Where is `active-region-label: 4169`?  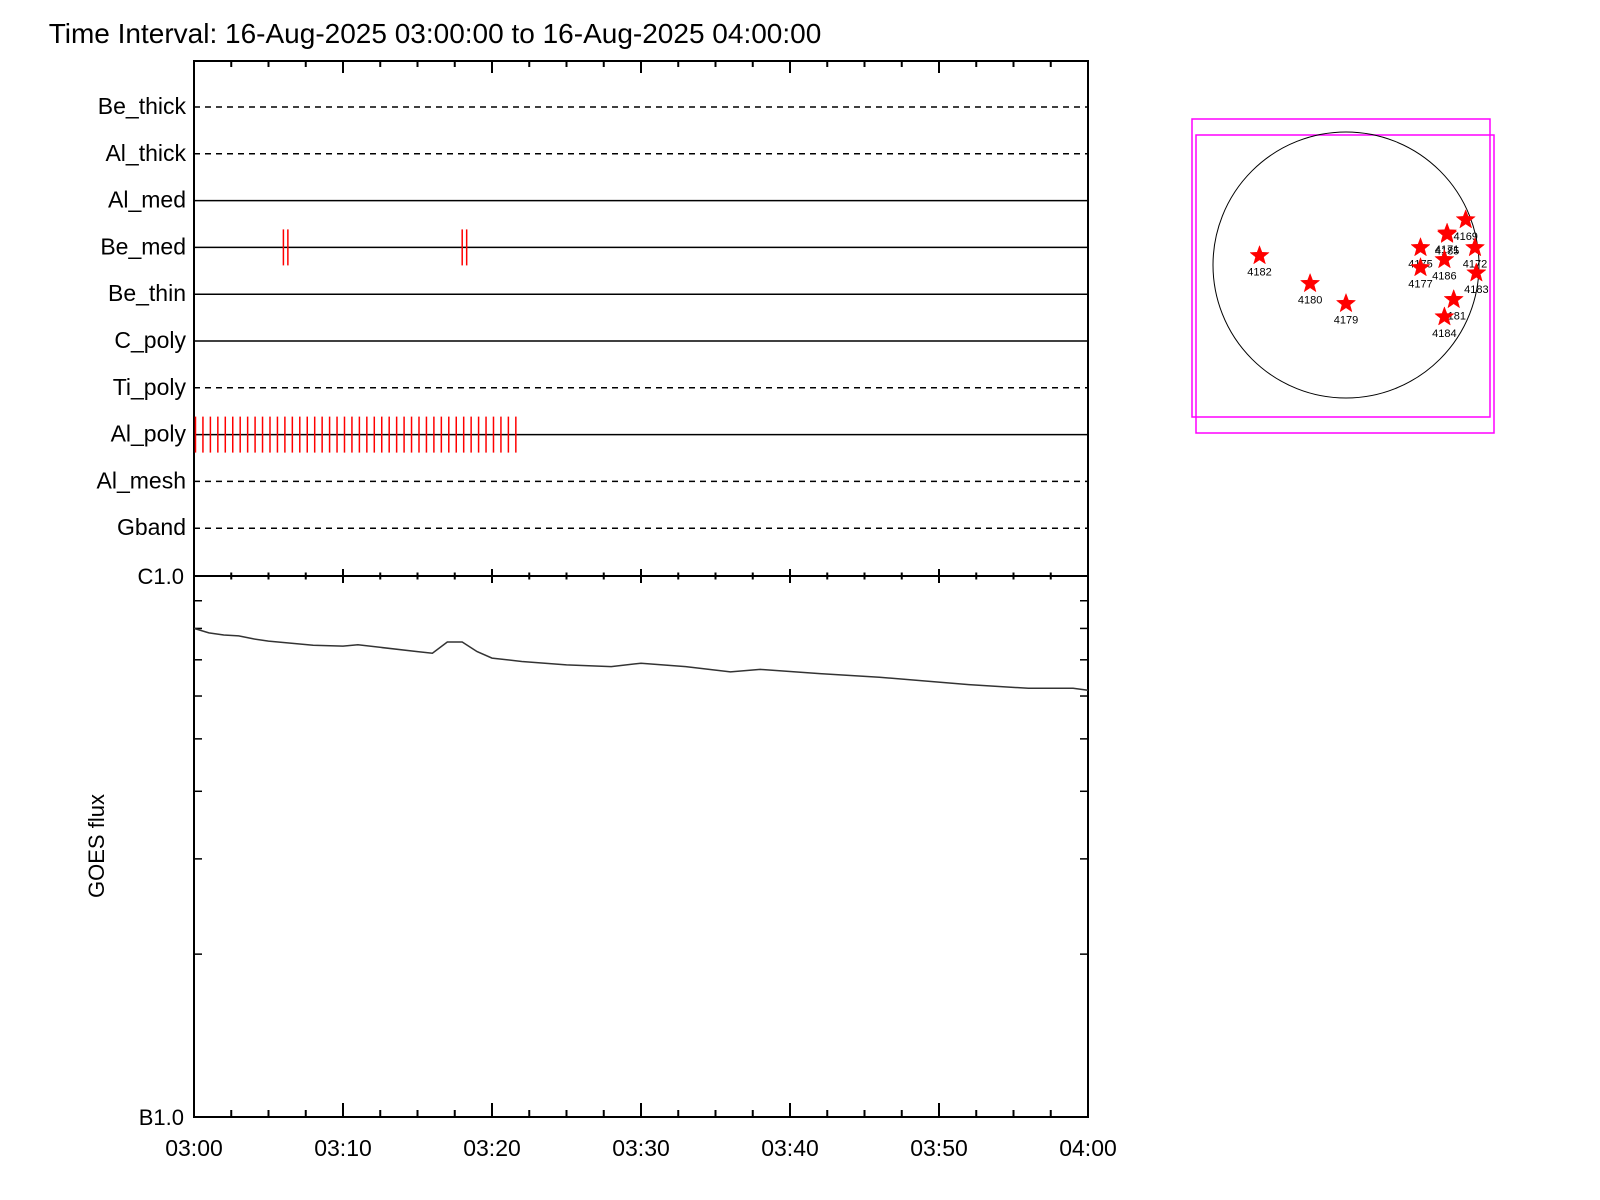
active-region-label: 4169 is located at coordinates (1465, 237).